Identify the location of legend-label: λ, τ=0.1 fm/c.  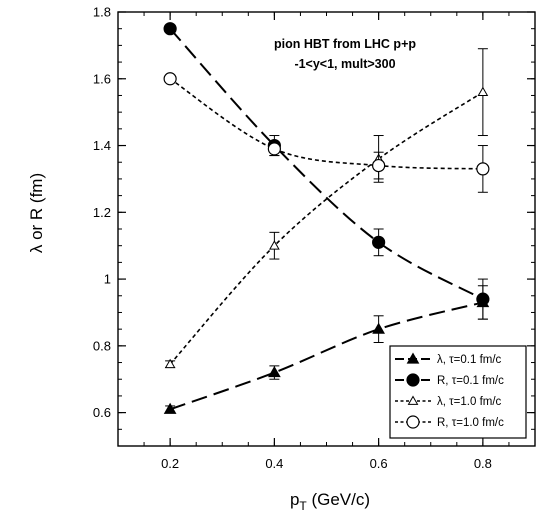
(469, 360).